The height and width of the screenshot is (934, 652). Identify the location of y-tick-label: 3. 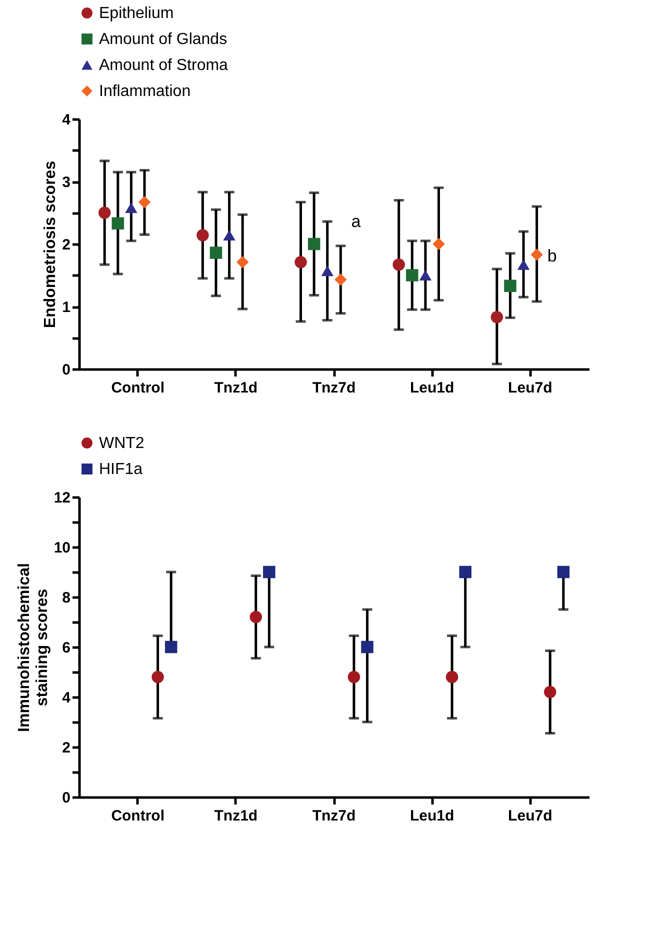
(66, 182).